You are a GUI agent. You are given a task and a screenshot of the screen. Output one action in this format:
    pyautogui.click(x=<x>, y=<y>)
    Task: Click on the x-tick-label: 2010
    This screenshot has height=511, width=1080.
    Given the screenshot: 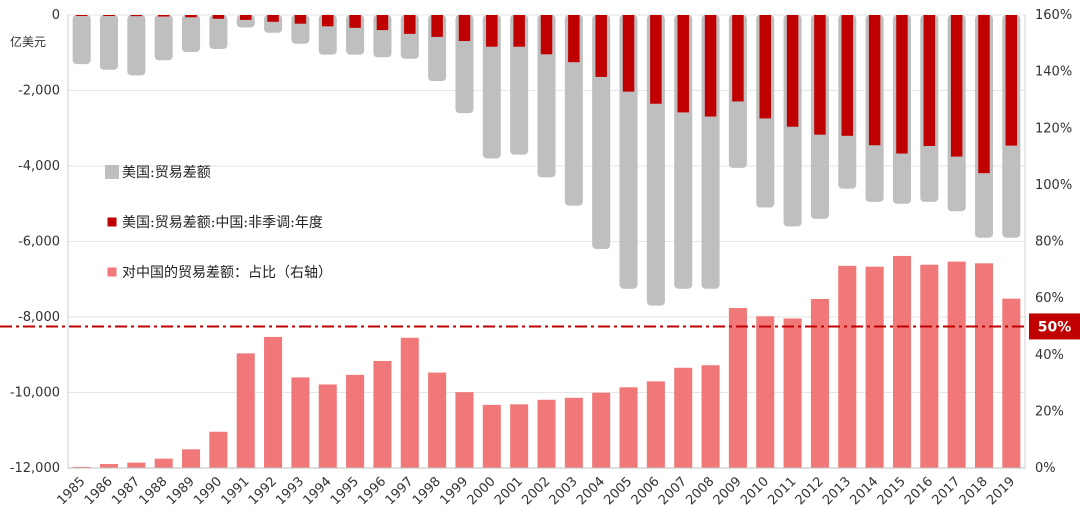 What is the action you would take?
    pyautogui.click(x=755, y=491)
    